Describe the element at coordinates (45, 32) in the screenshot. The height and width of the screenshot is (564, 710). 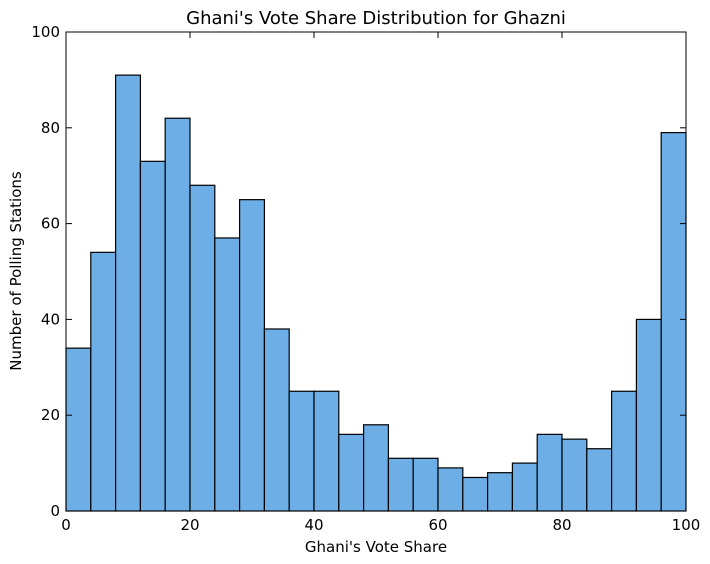
I see `y-tick-label: 100` at that location.